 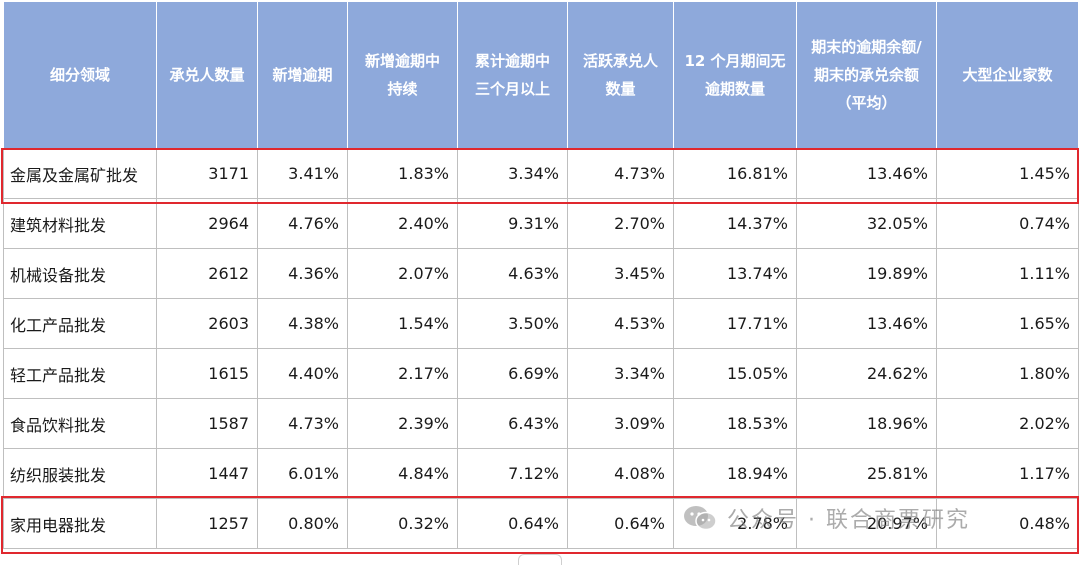 What do you see at coordinates (302, 373) in the screenshot?
I see `table-cell: 4.40%` at bounding box center [302, 373].